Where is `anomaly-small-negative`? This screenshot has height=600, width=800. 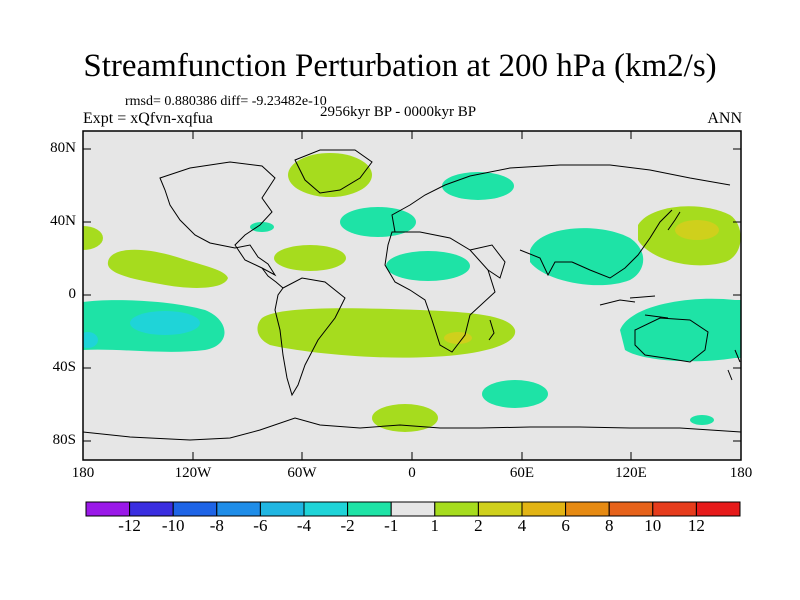 anomaly-small-negative is located at coordinates (702, 420).